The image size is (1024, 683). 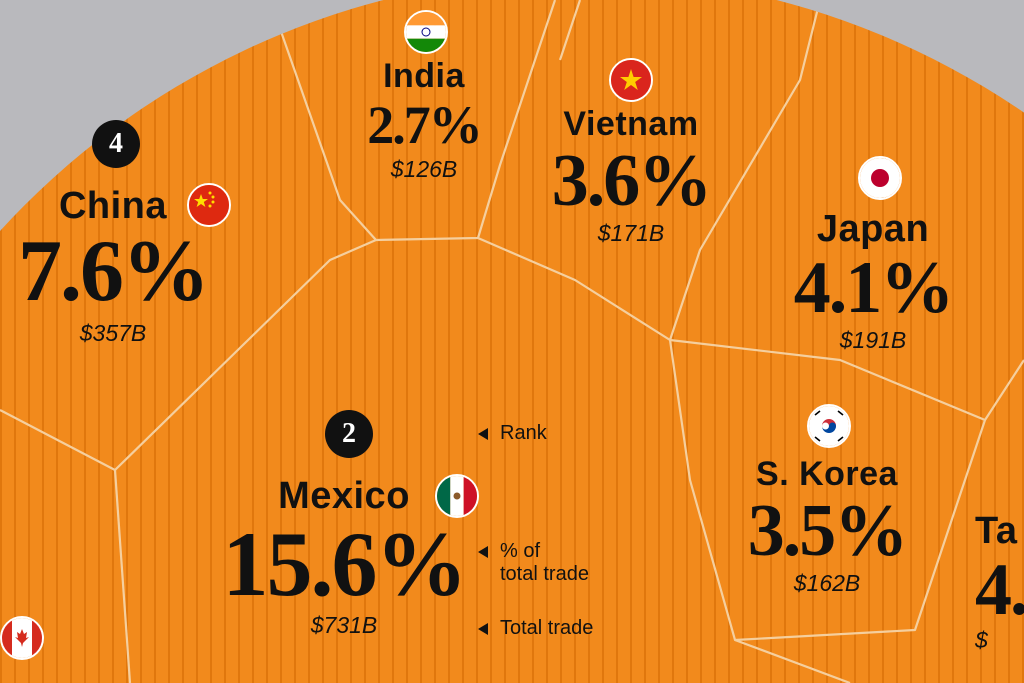 I want to click on legend-rank: Rank, so click(x=512, y=433).